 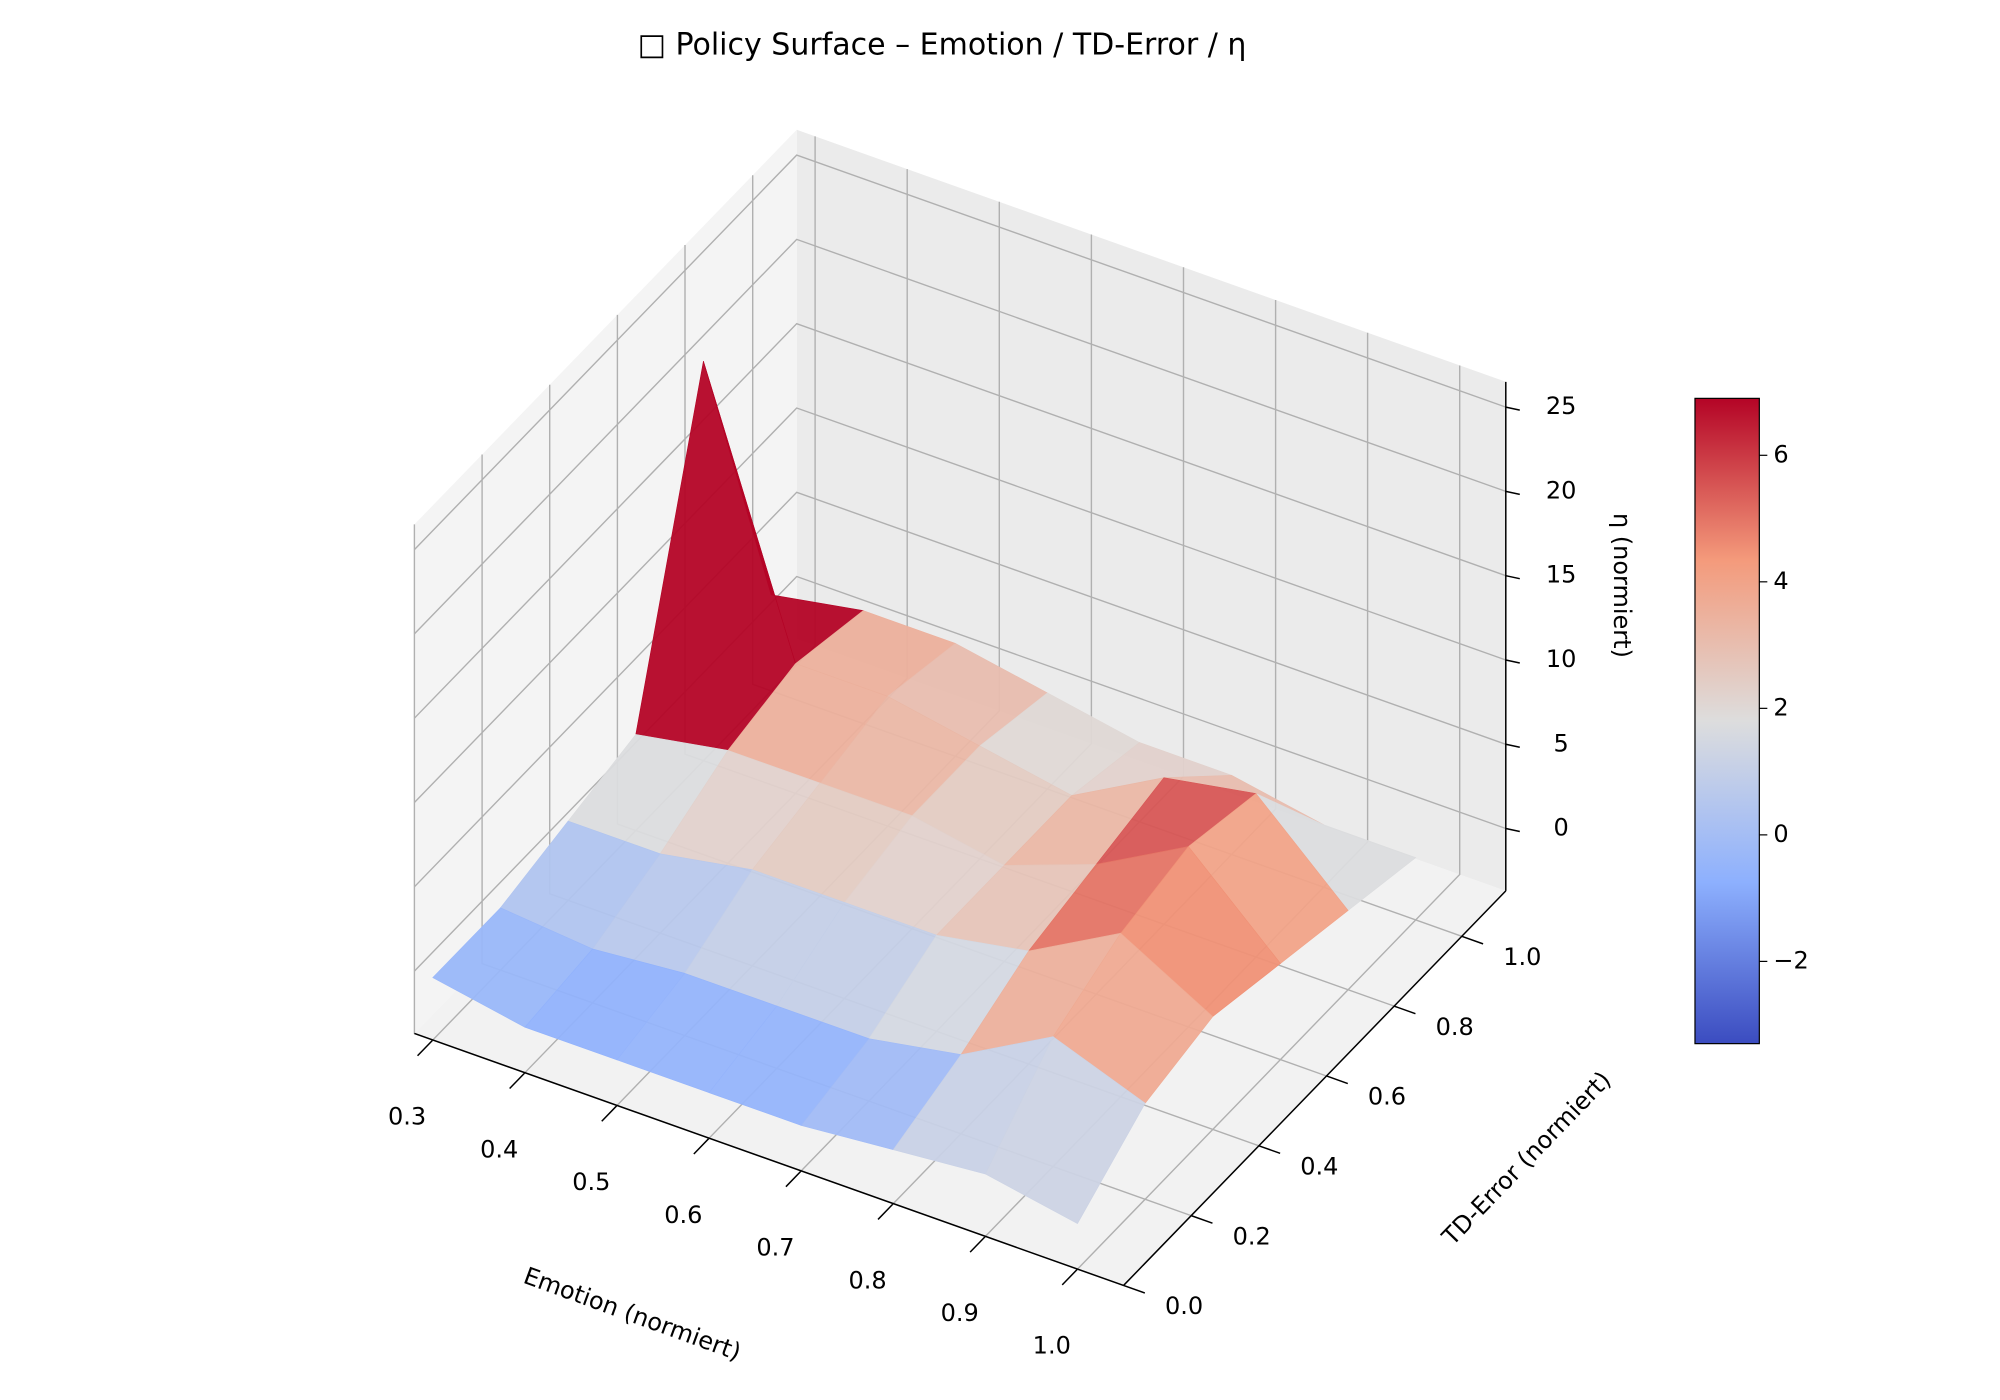 What do you see at coordinates (407, 1117) in the screenshot?
I see `x-tick-label: 0.3` at bounding box center [407, 1117].